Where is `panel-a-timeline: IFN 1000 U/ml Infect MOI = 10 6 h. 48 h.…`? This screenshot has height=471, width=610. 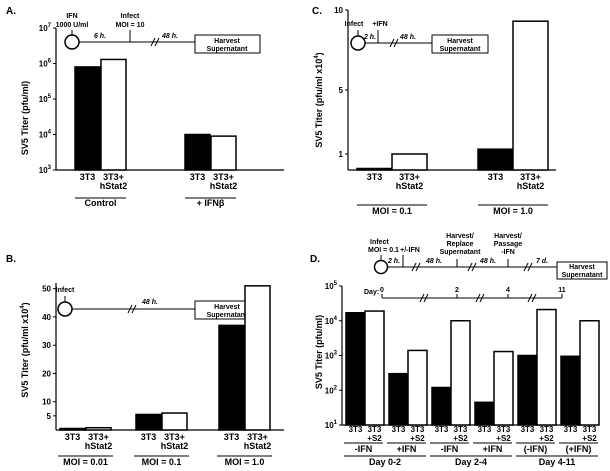 panel-a-timeline: IFN 1000 U/ml Infect MOI = 10 6 h. 48 h.… is located at coordinates (158, 33).